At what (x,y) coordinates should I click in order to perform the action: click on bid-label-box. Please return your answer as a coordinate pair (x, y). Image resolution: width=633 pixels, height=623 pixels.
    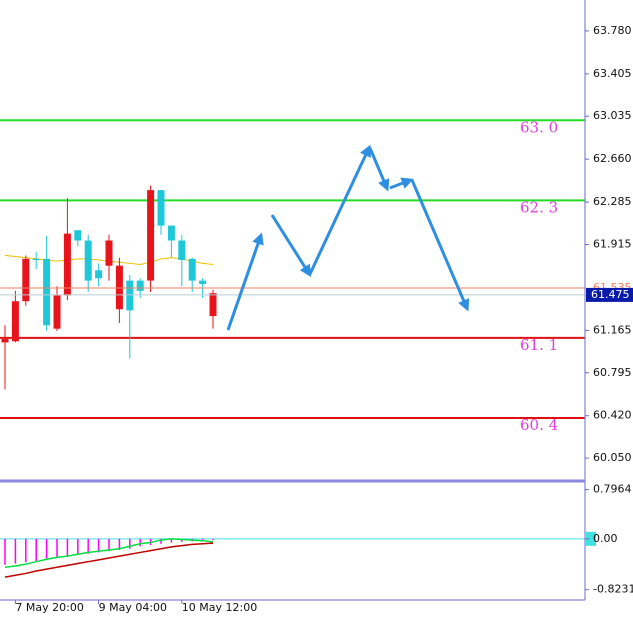
    Looking at the image, I should click on (609, 294).